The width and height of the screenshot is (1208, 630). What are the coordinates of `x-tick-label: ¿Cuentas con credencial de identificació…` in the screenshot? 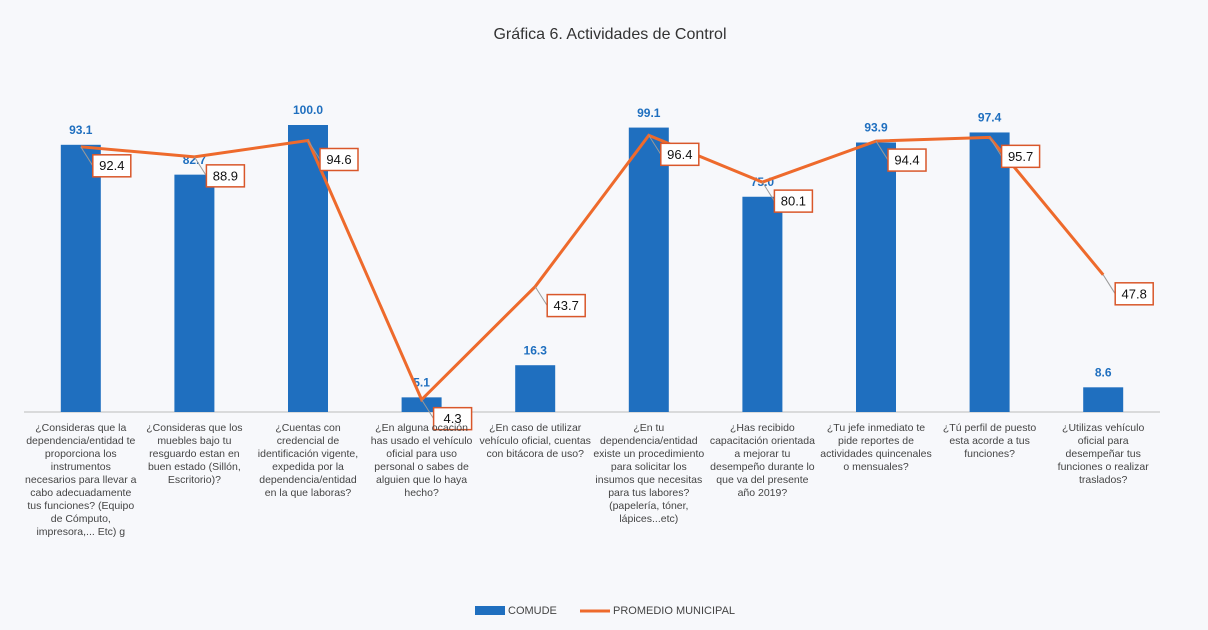 It's located at (308, 460).